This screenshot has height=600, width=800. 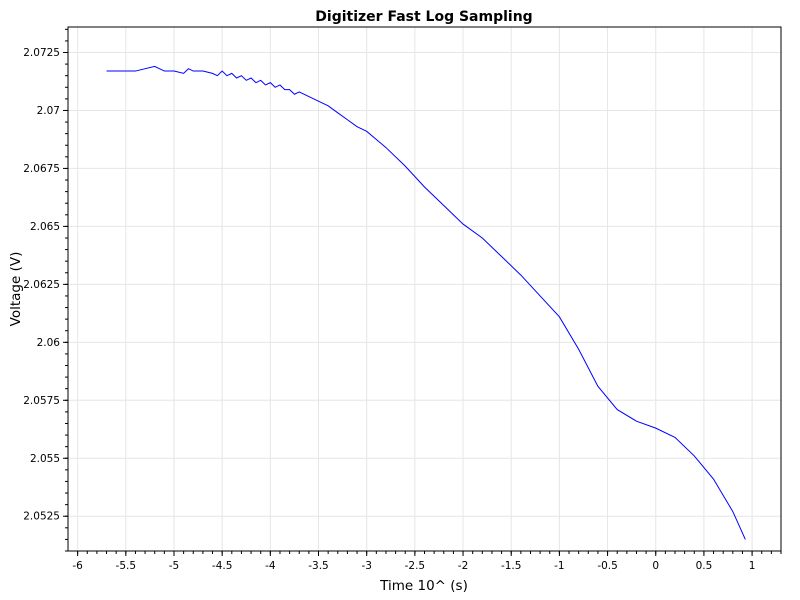 I want to click on x-axis-label: Time 10^ (s), so click(x=423, y=586).